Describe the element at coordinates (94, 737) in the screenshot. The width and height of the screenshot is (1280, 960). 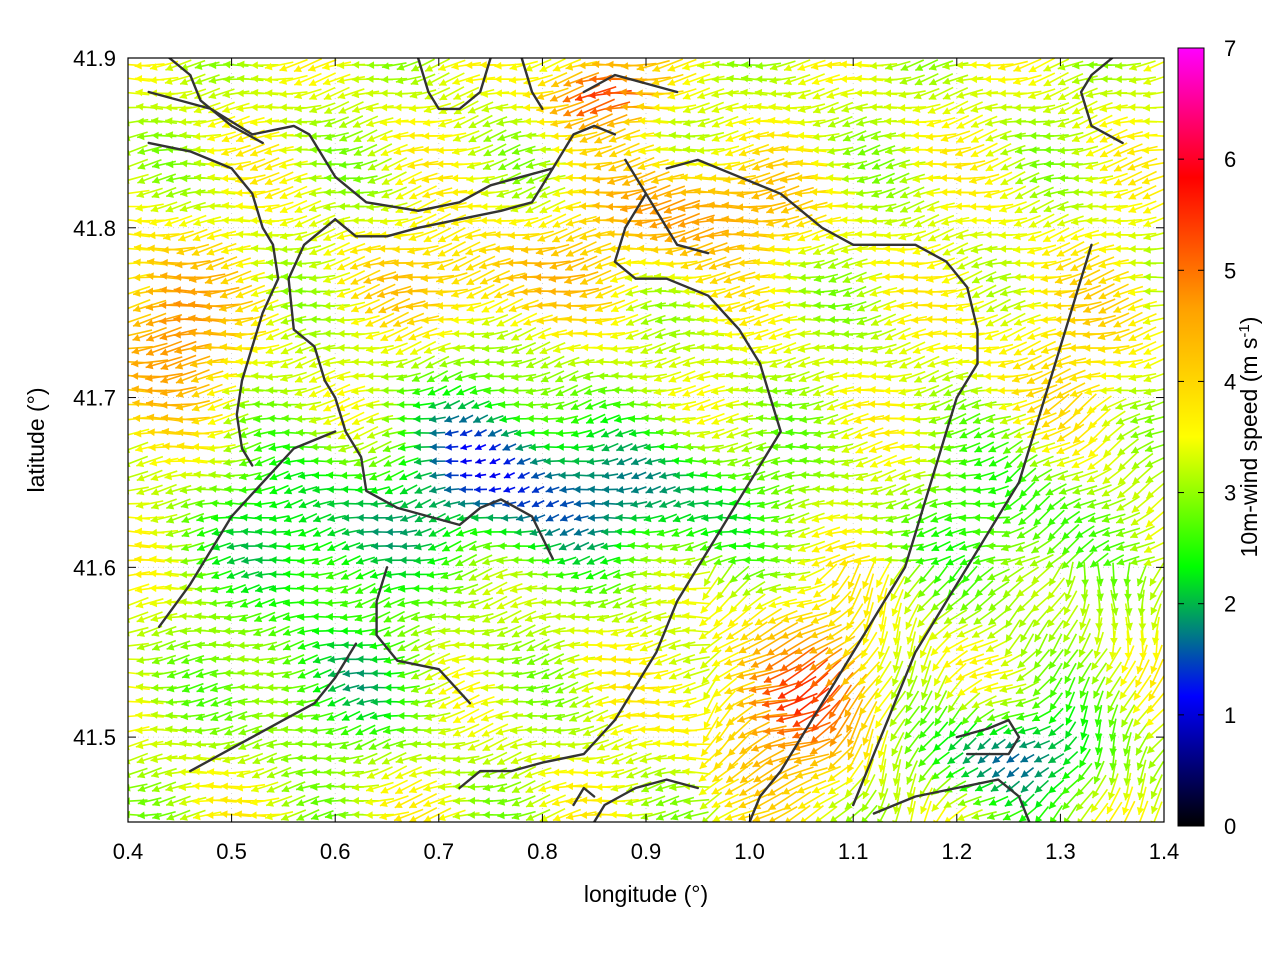
I see `y-tick-label: 41.5` at that location.